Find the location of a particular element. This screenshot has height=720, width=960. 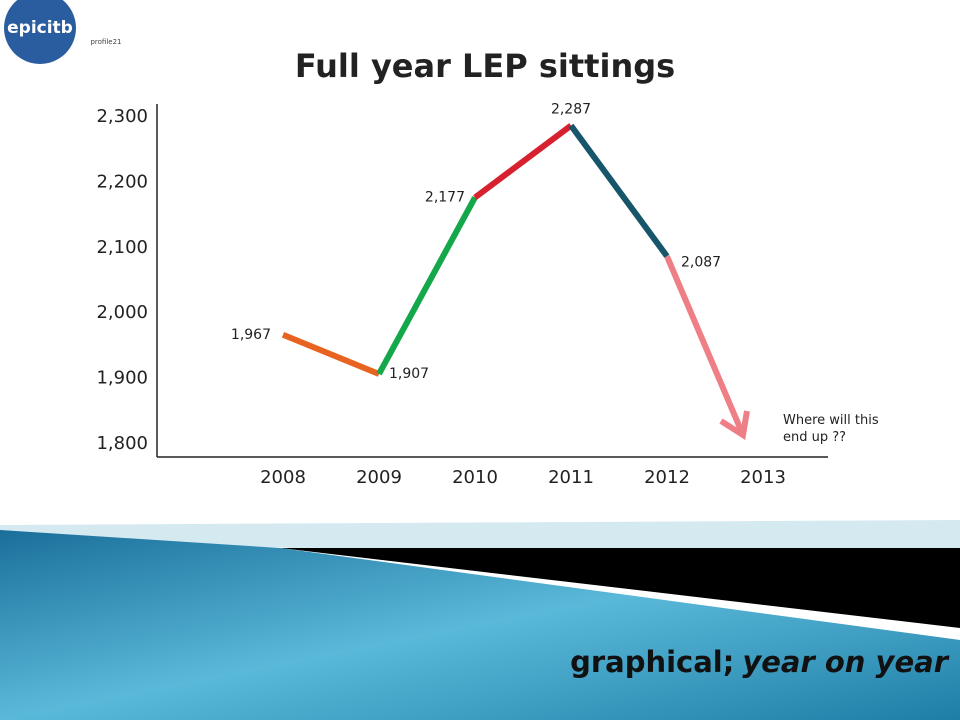

y-tick-label: 2,000 is located at coordinates (122, 312).